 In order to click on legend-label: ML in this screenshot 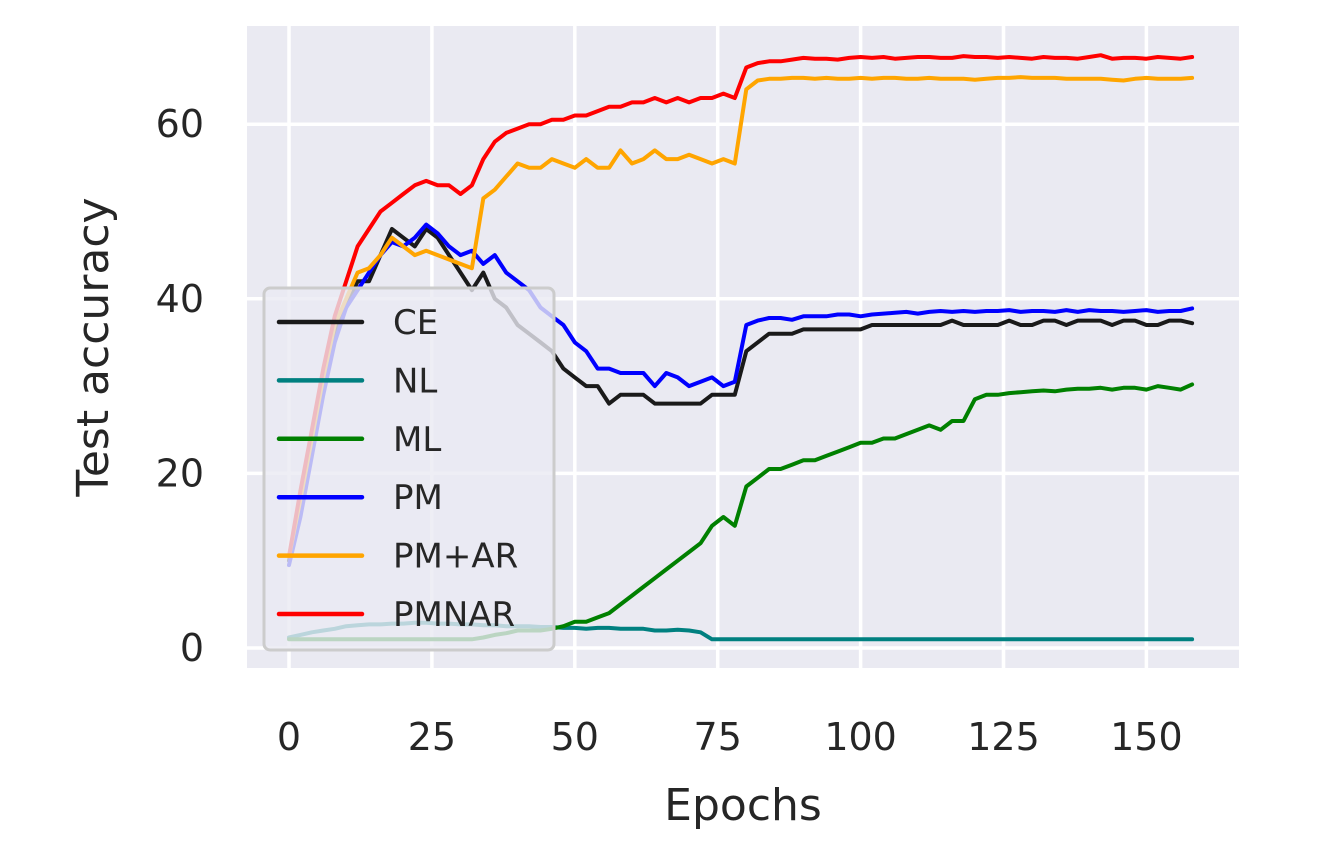, I will do `click(417, 440)`.